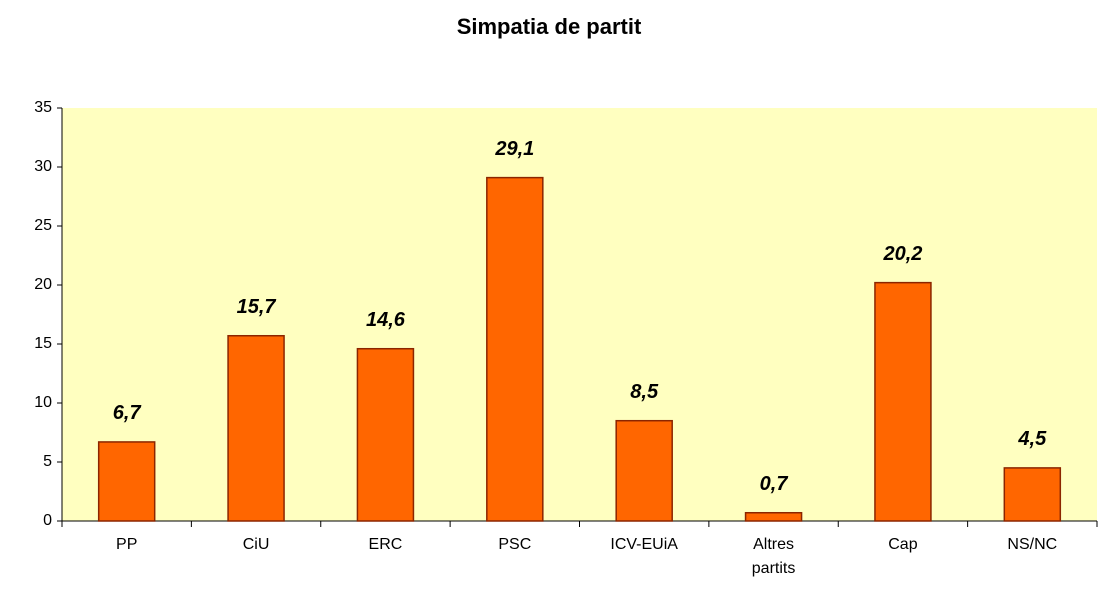  What do you see at coordinates (773, 556) in the screenshot?
I see `x-tick-label: Altres partits` at bounding box center [773, 556].